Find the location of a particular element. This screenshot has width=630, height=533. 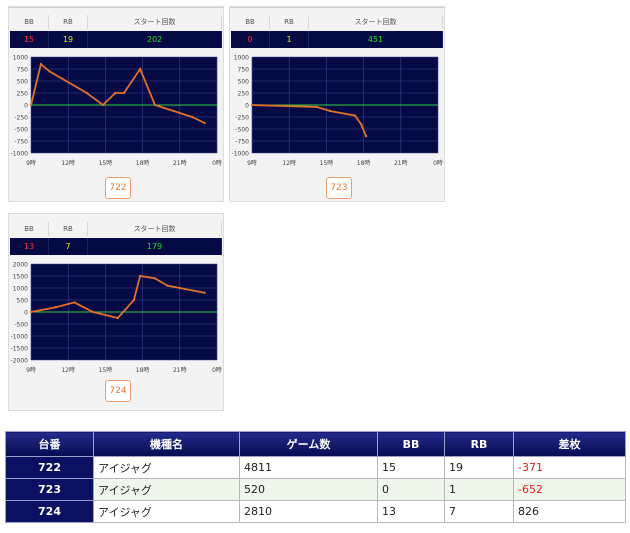

games-cell: 2810 is located at coordinates (308, 511).